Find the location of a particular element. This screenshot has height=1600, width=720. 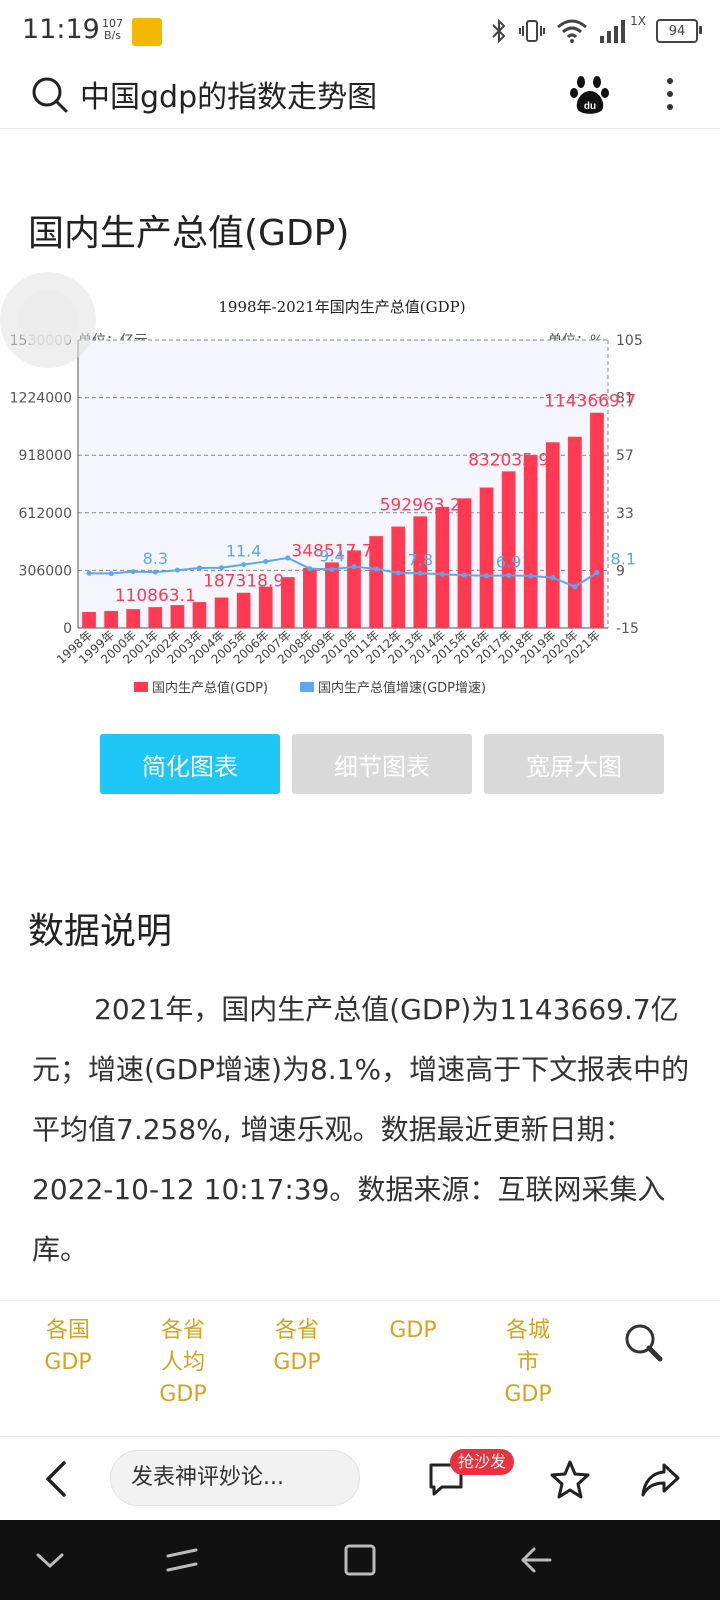

nav-collapse-icon is located at coordinates (50, 1560).